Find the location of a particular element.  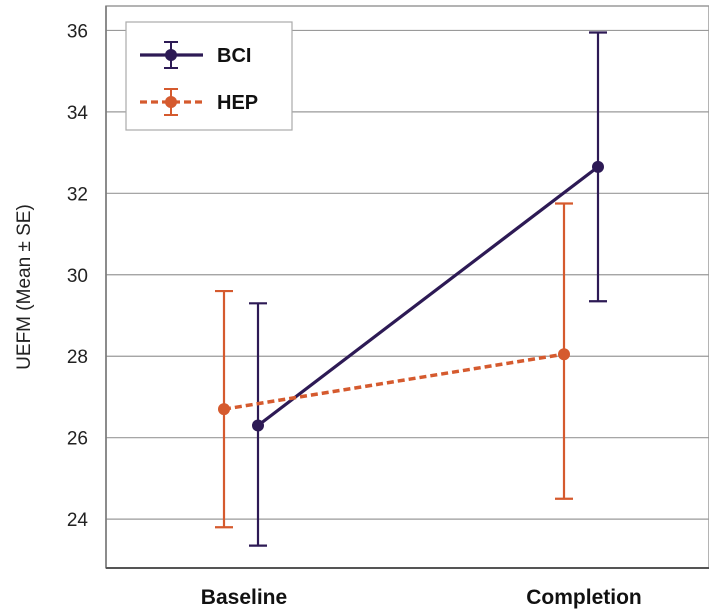

y-tick-labels: 24 26 28 30 32 34 36 is located at coordinates (78, 276).